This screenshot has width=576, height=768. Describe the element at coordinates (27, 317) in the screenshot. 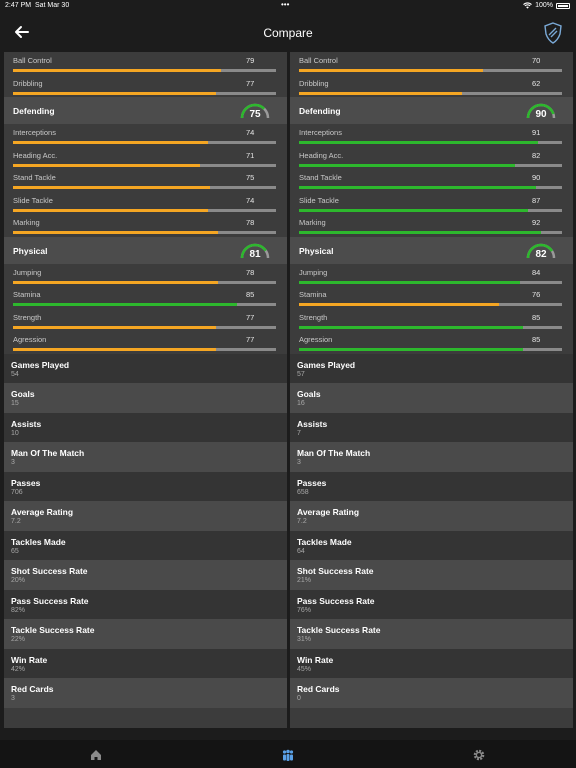

I see `stat-label: Strength` at that location.